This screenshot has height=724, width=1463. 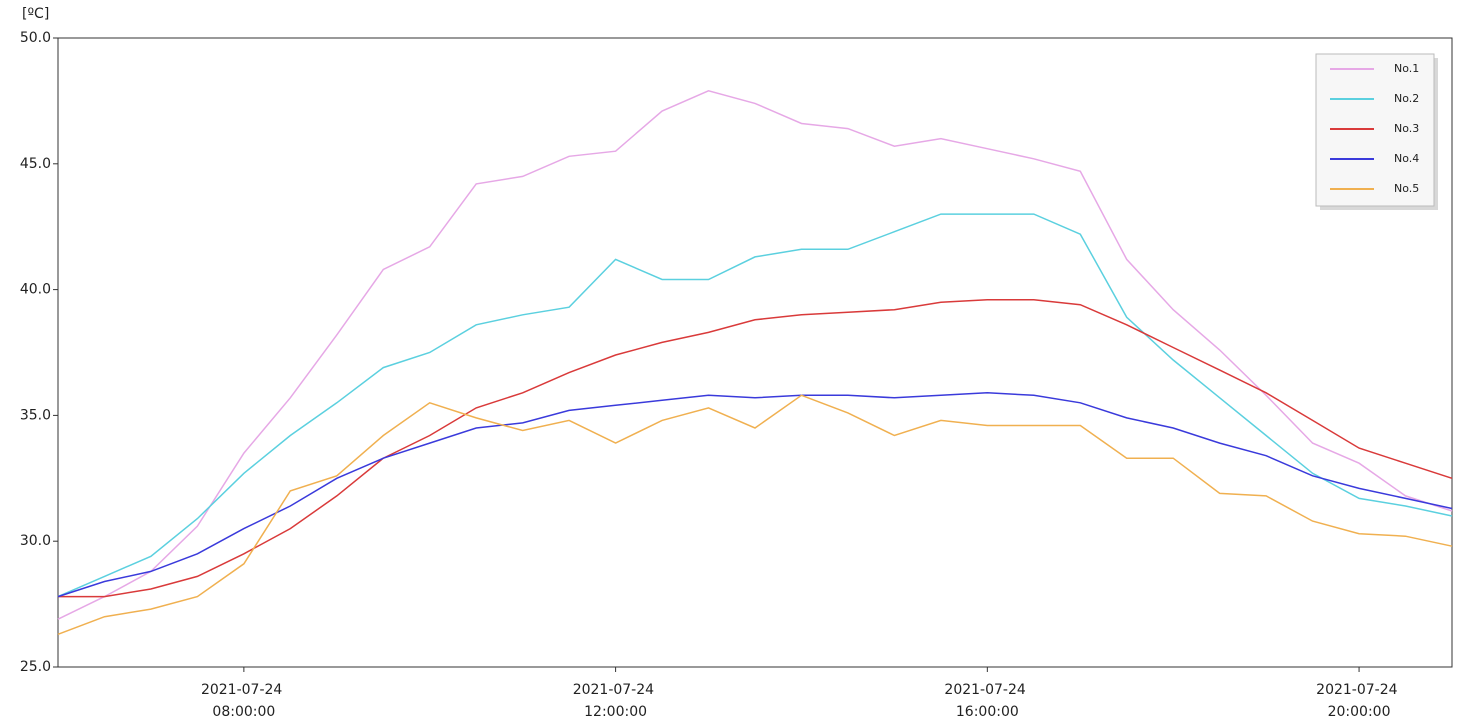 I want to click on x-tick-label: 2021-07-24 16:00:00, so click(x=987, y=701).